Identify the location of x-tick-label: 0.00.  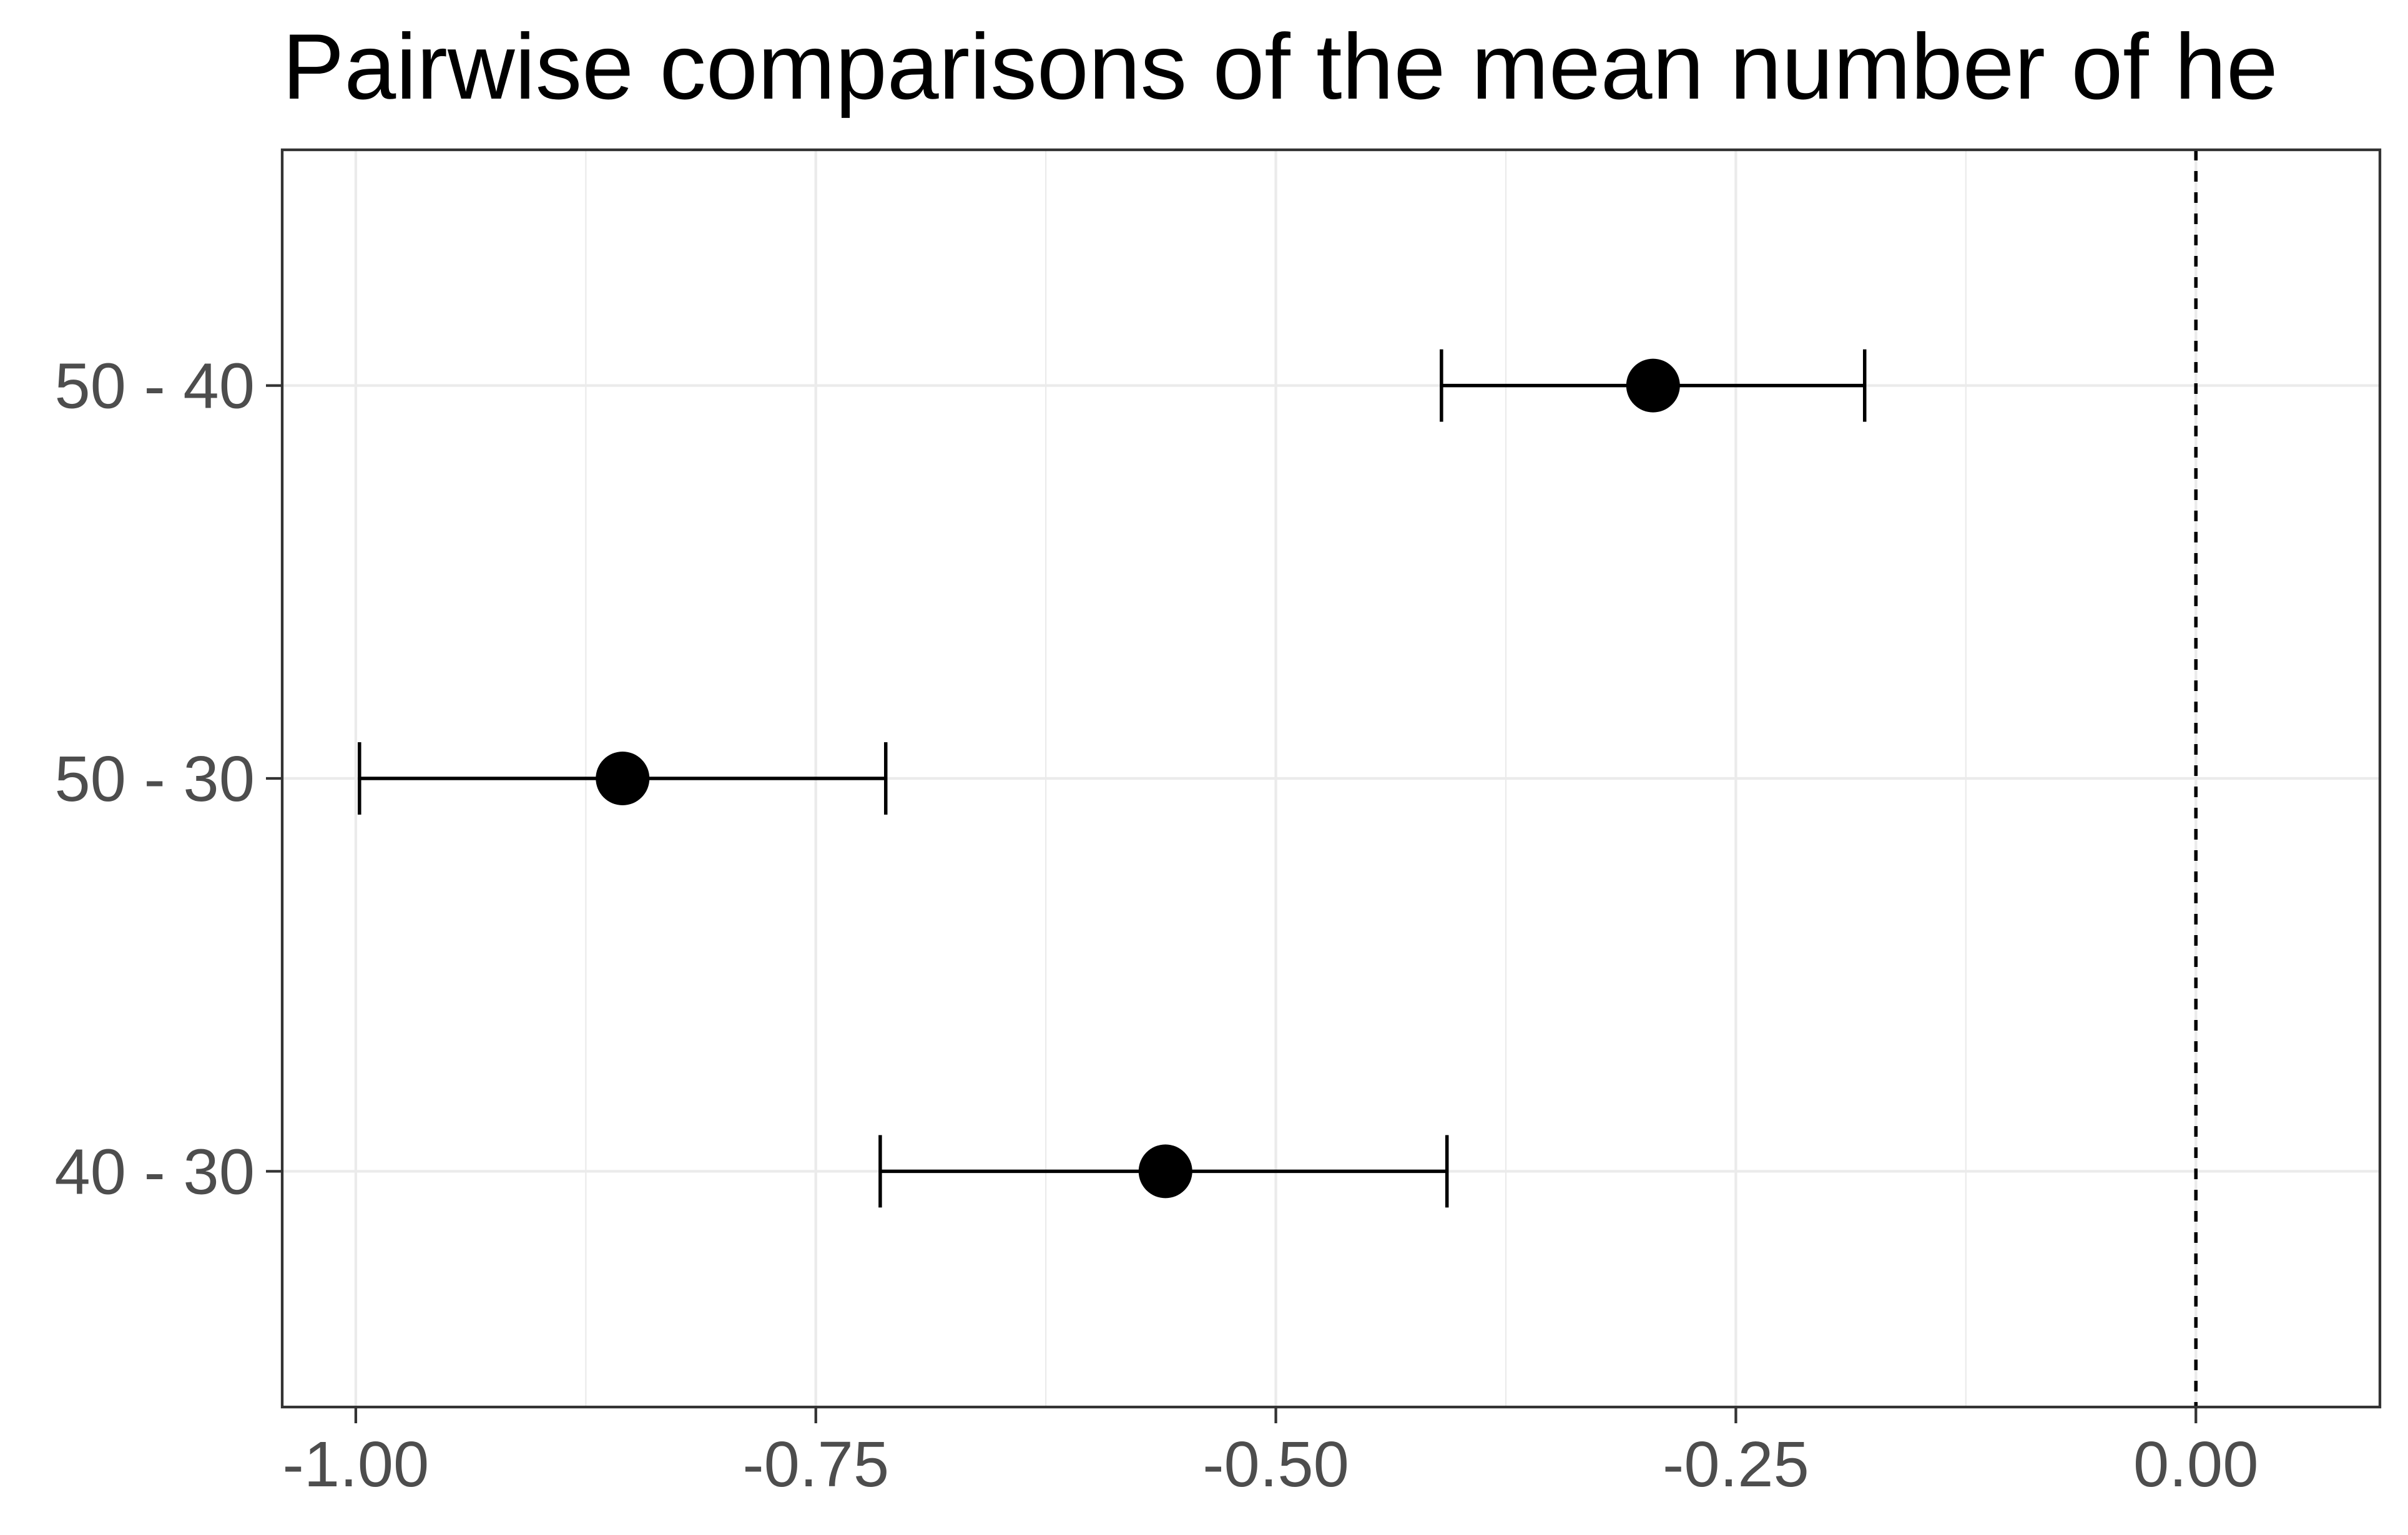
(2195, 1464).